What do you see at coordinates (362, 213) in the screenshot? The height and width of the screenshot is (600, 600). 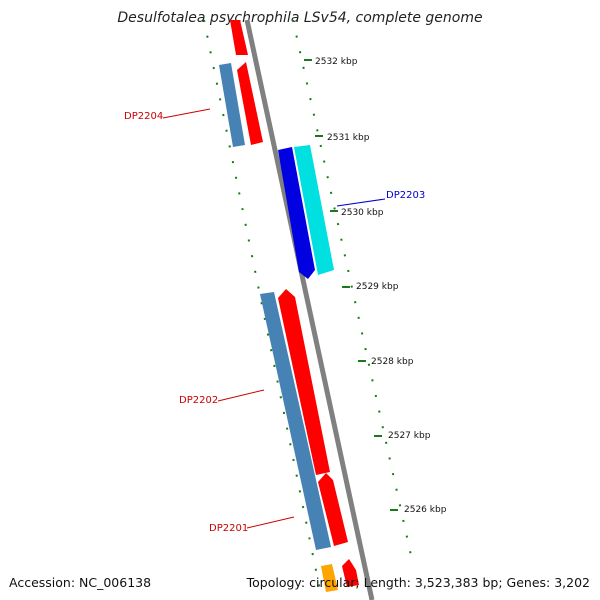 I see `tick-label: 2530 kbp` at bounding box center [362, 213].